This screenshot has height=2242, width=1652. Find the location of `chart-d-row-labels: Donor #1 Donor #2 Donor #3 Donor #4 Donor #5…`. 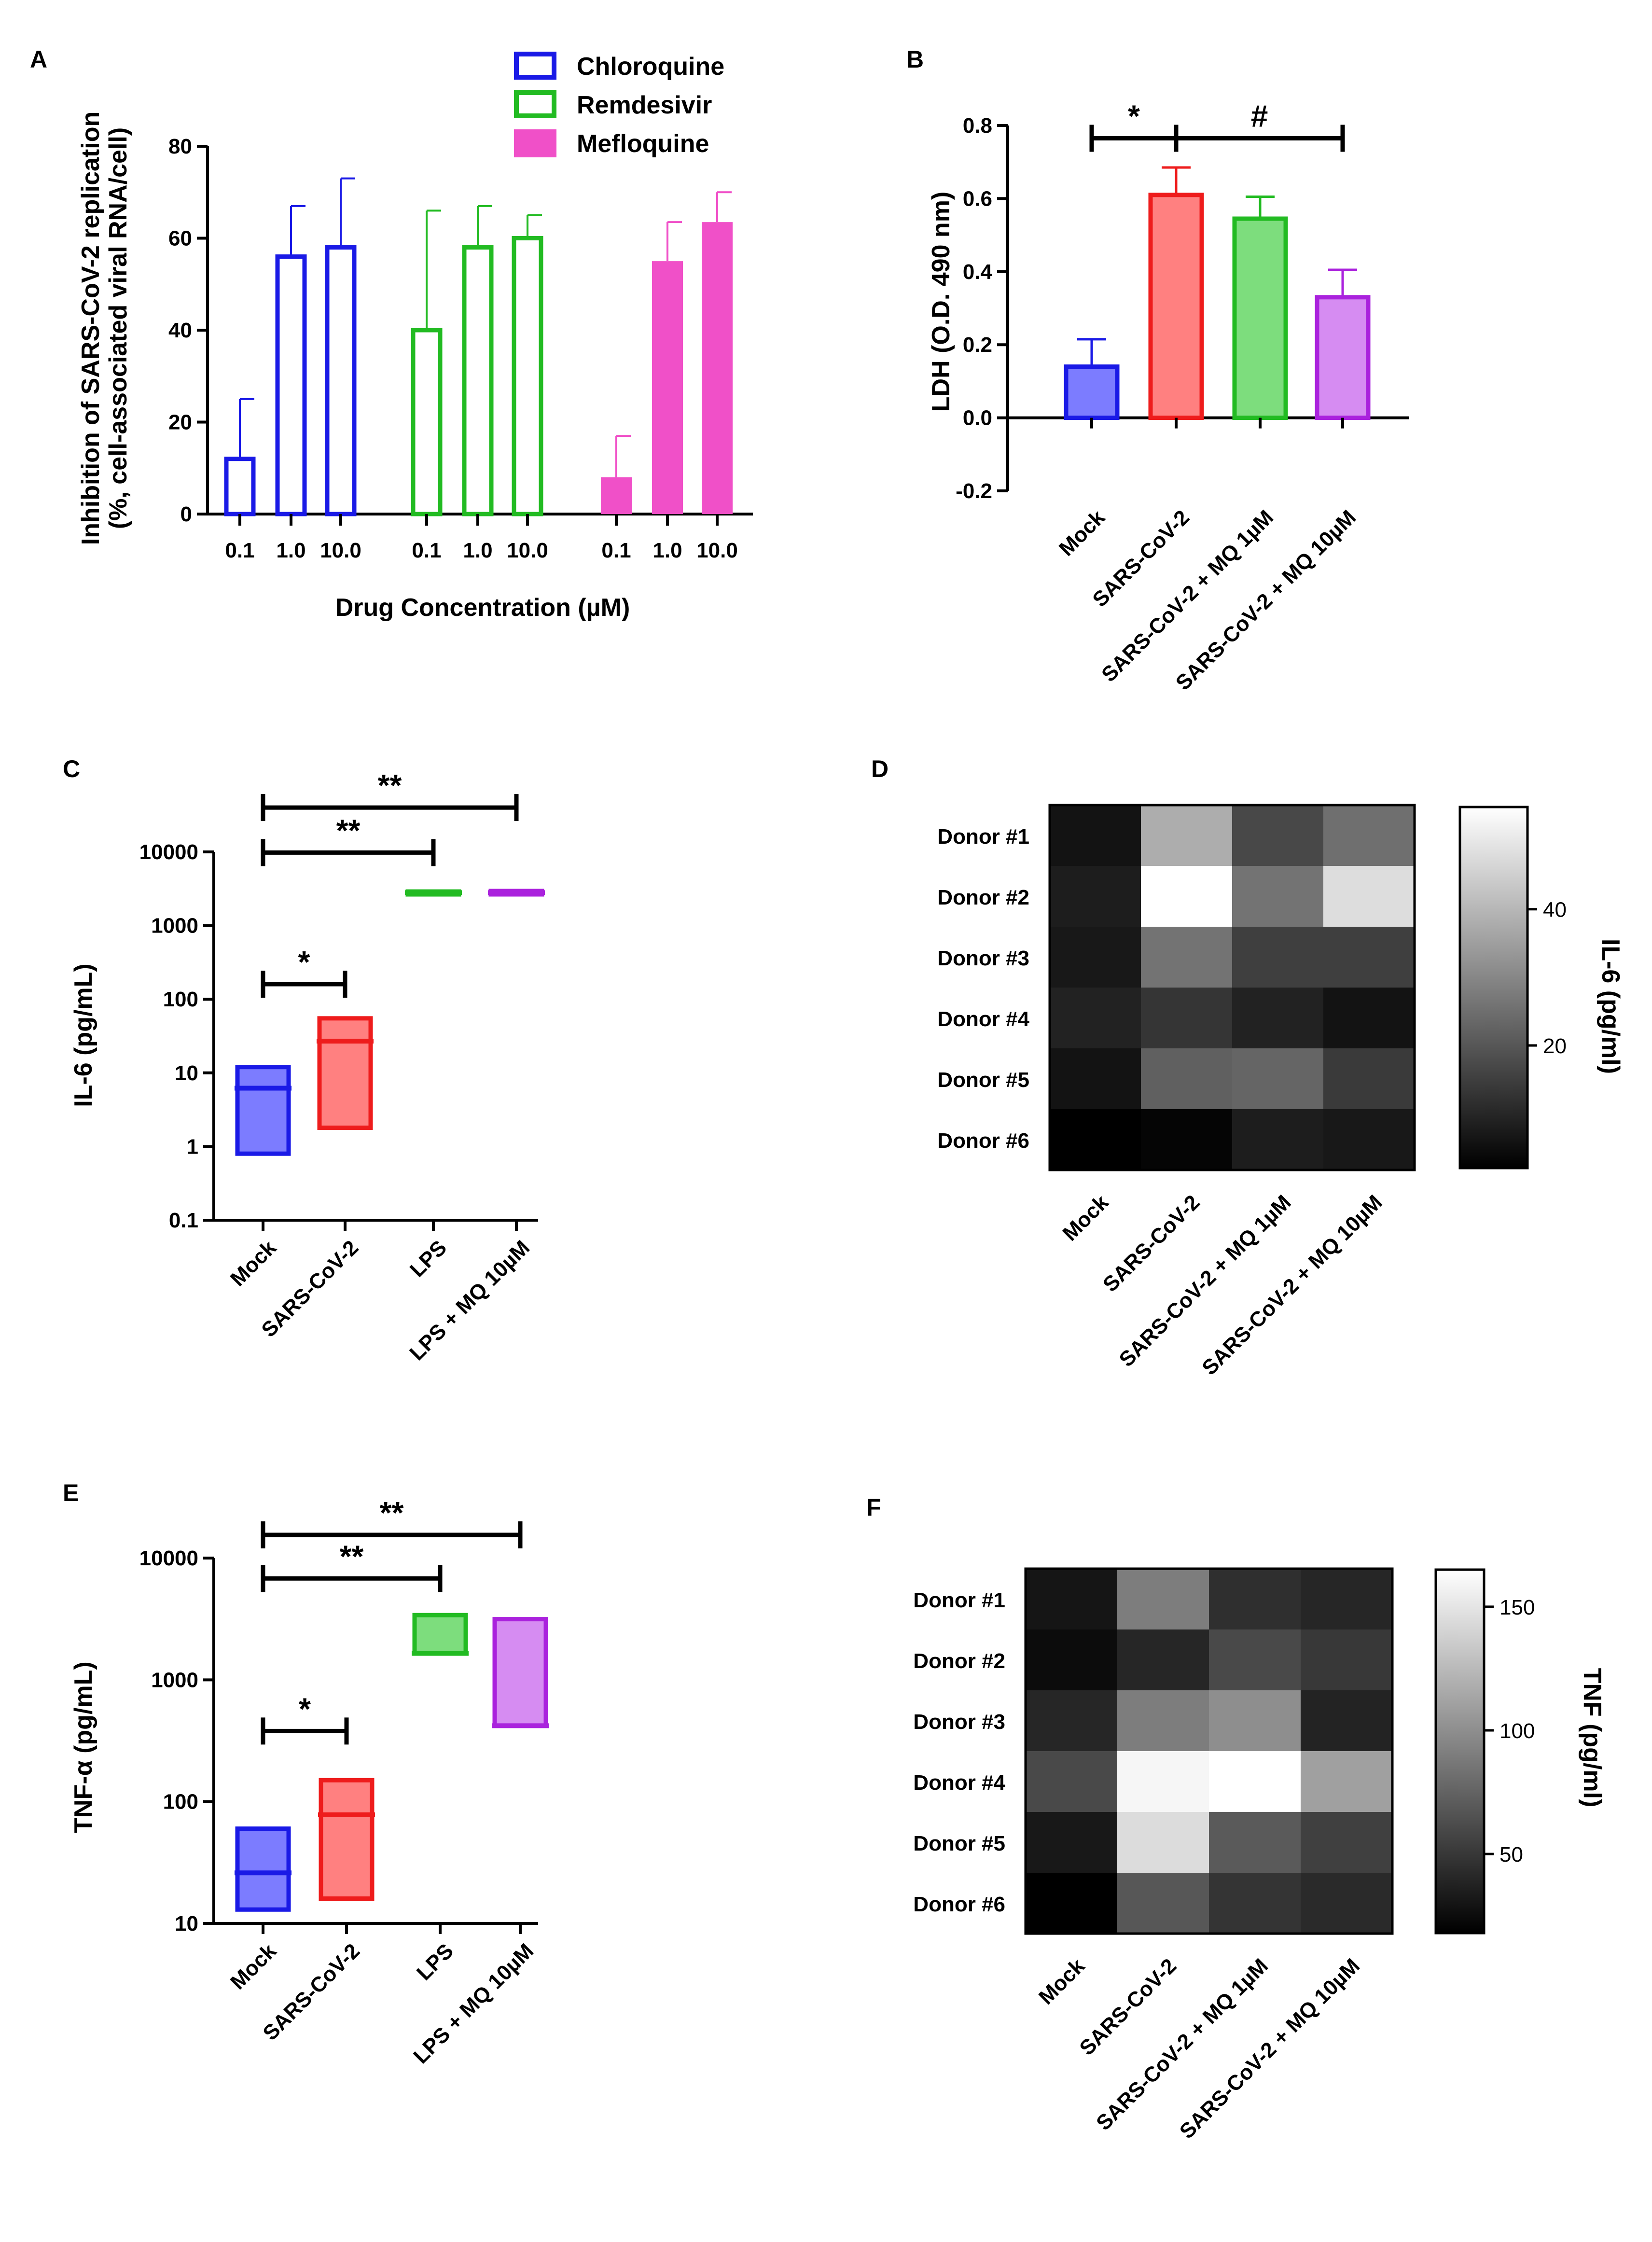

chart-d-row-labels: Donor #1 Donor #2 Donor #3 Donor #4 Donor #5… is located at coordinates (983, 989).